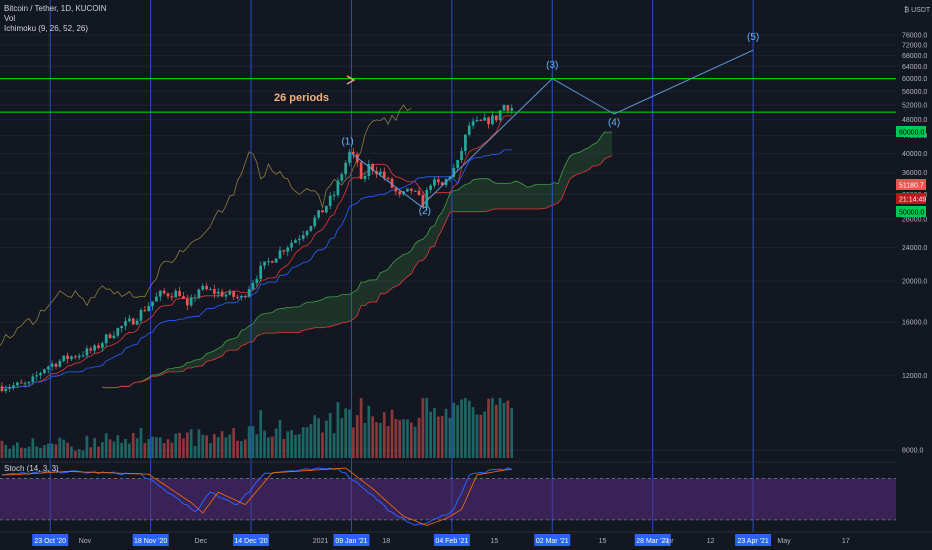 The image size is (932, 550). What do you see at coordinates (351, 541) in the screenshot?
I see `time-tick-label: 09 Jan '21` at bounding box center [351, 541].